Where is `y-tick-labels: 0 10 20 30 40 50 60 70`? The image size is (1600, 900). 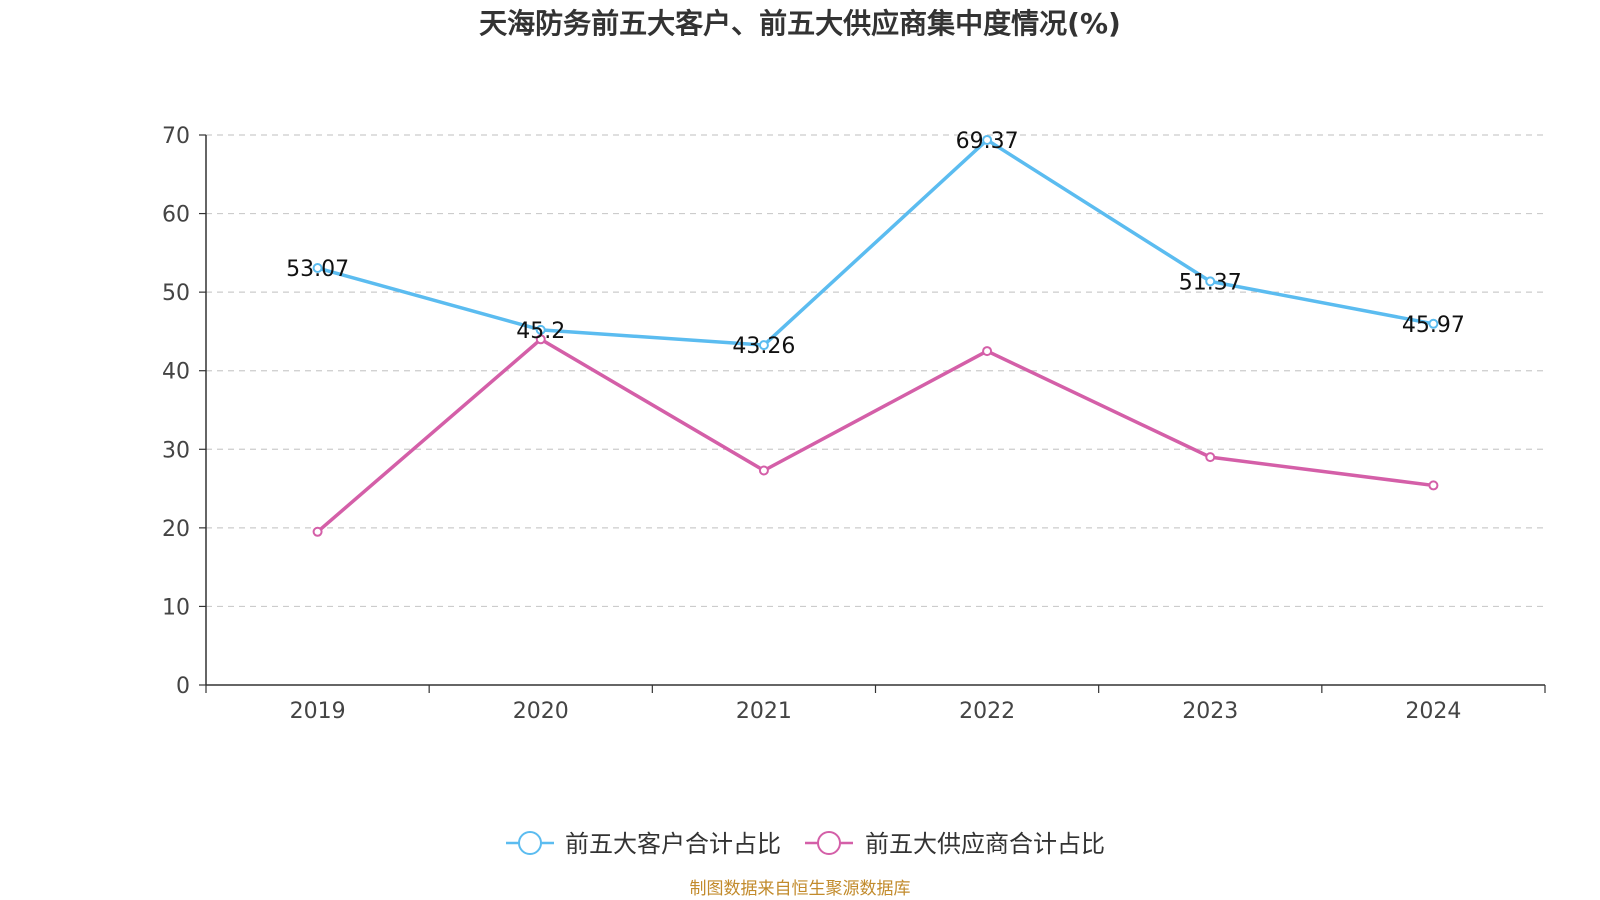 y-tick-labels: 0 10 20 30 40 50 60 70 is located at coordinates (176, 411).